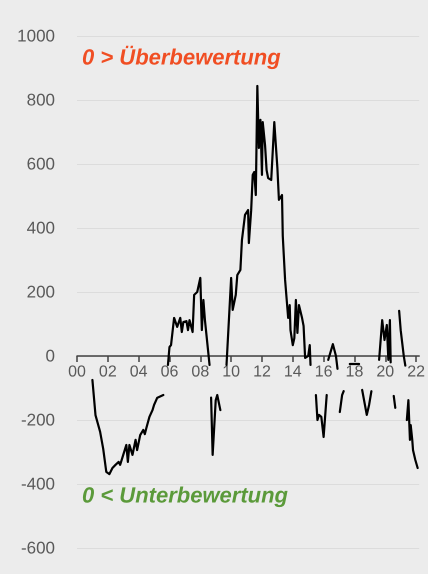 Image resolution: width=428 pixels, height=574 pixels. What do you see at coordinates (231, 372) in the screenshot?
I see `x-tick-label: 10` at bounding box center [231, 372].